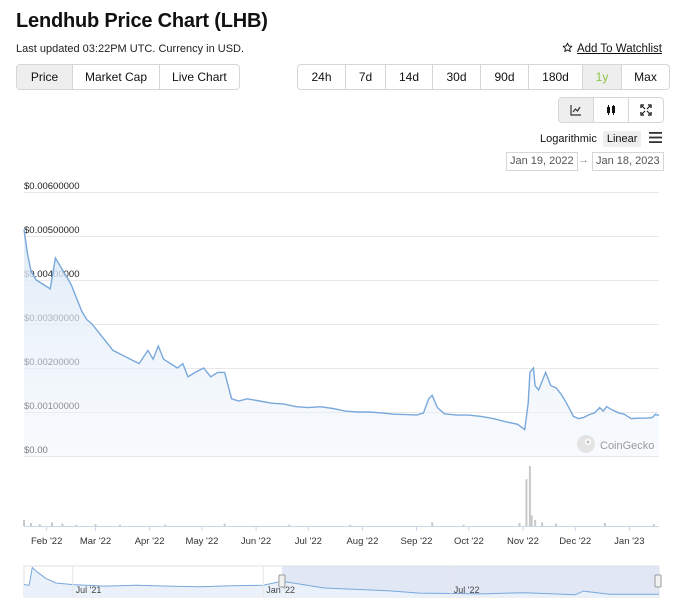  I want to click on x-tick-label: Sep '22, so click(417, 541).